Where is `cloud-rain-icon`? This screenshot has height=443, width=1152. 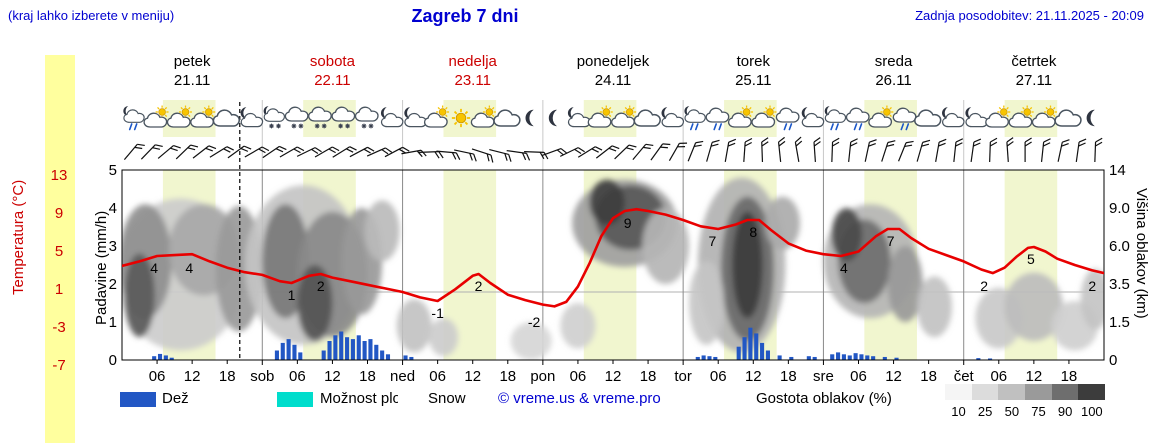 cloud-rain-icon is located at coordinates (787, 119).